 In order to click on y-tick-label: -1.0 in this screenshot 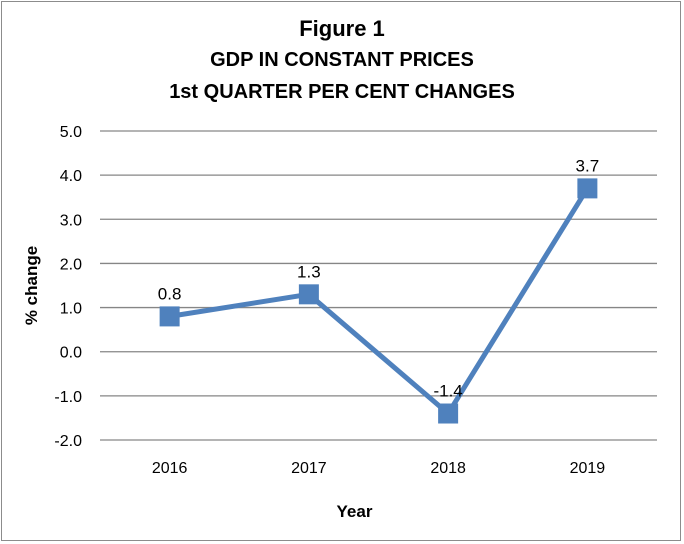, I will do `click(68, 397)`.